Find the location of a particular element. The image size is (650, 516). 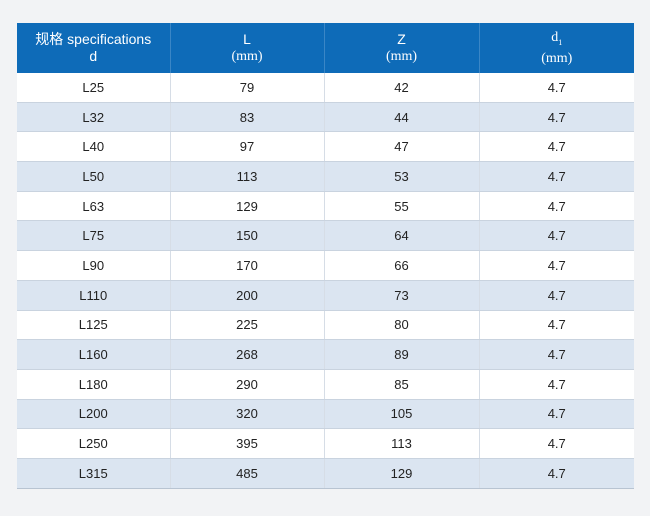

z-cell: 89 is located at coordinates (402, 354).